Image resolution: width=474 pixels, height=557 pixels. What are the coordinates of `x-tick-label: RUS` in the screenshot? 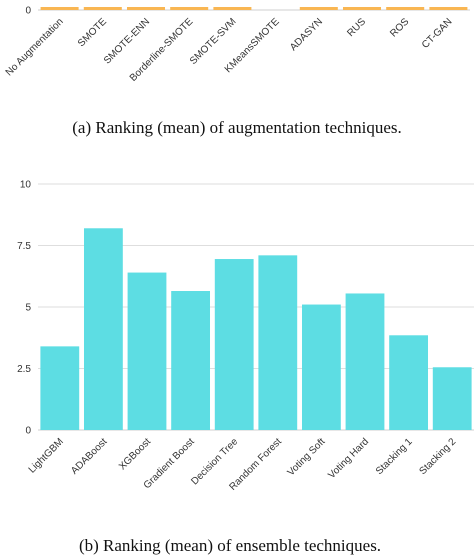 It's located at (356, 27).